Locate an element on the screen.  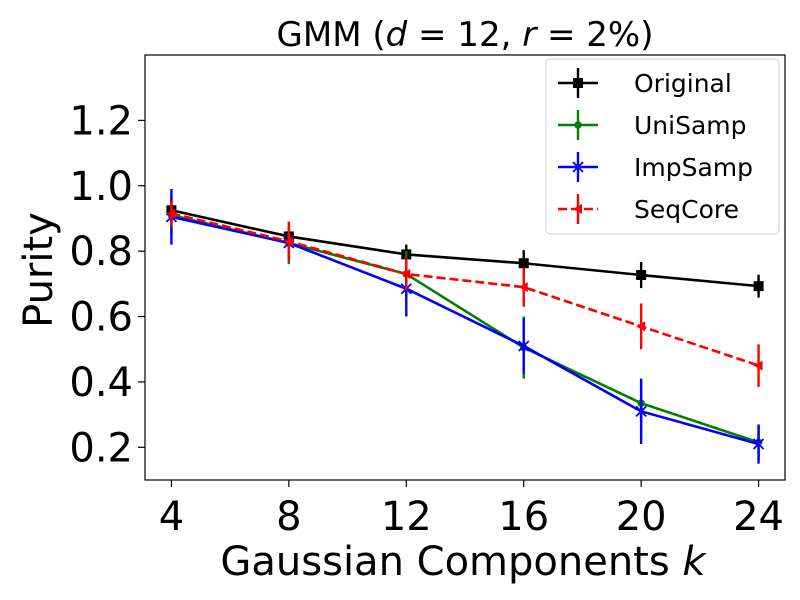
legend-item-seqcore: SeqCore is located at coordinates (648, 209).